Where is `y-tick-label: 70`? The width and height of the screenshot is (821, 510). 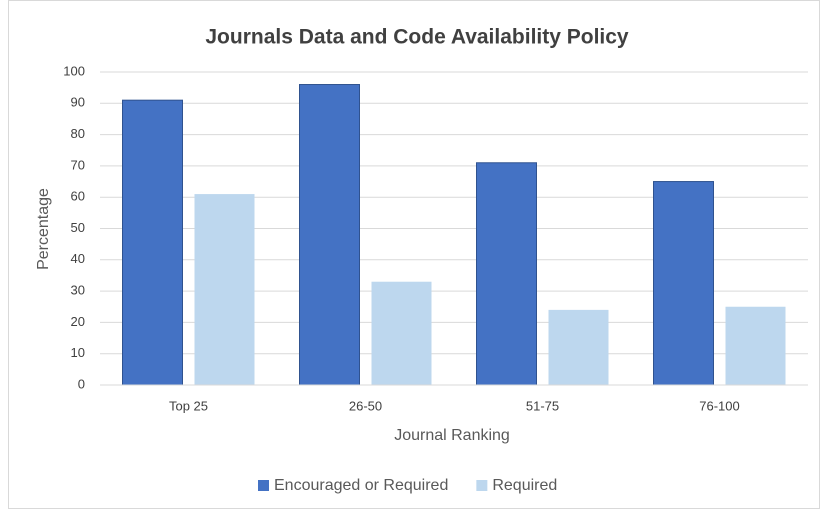
y-tick-label: 70 is located at coordinates (78, 164).